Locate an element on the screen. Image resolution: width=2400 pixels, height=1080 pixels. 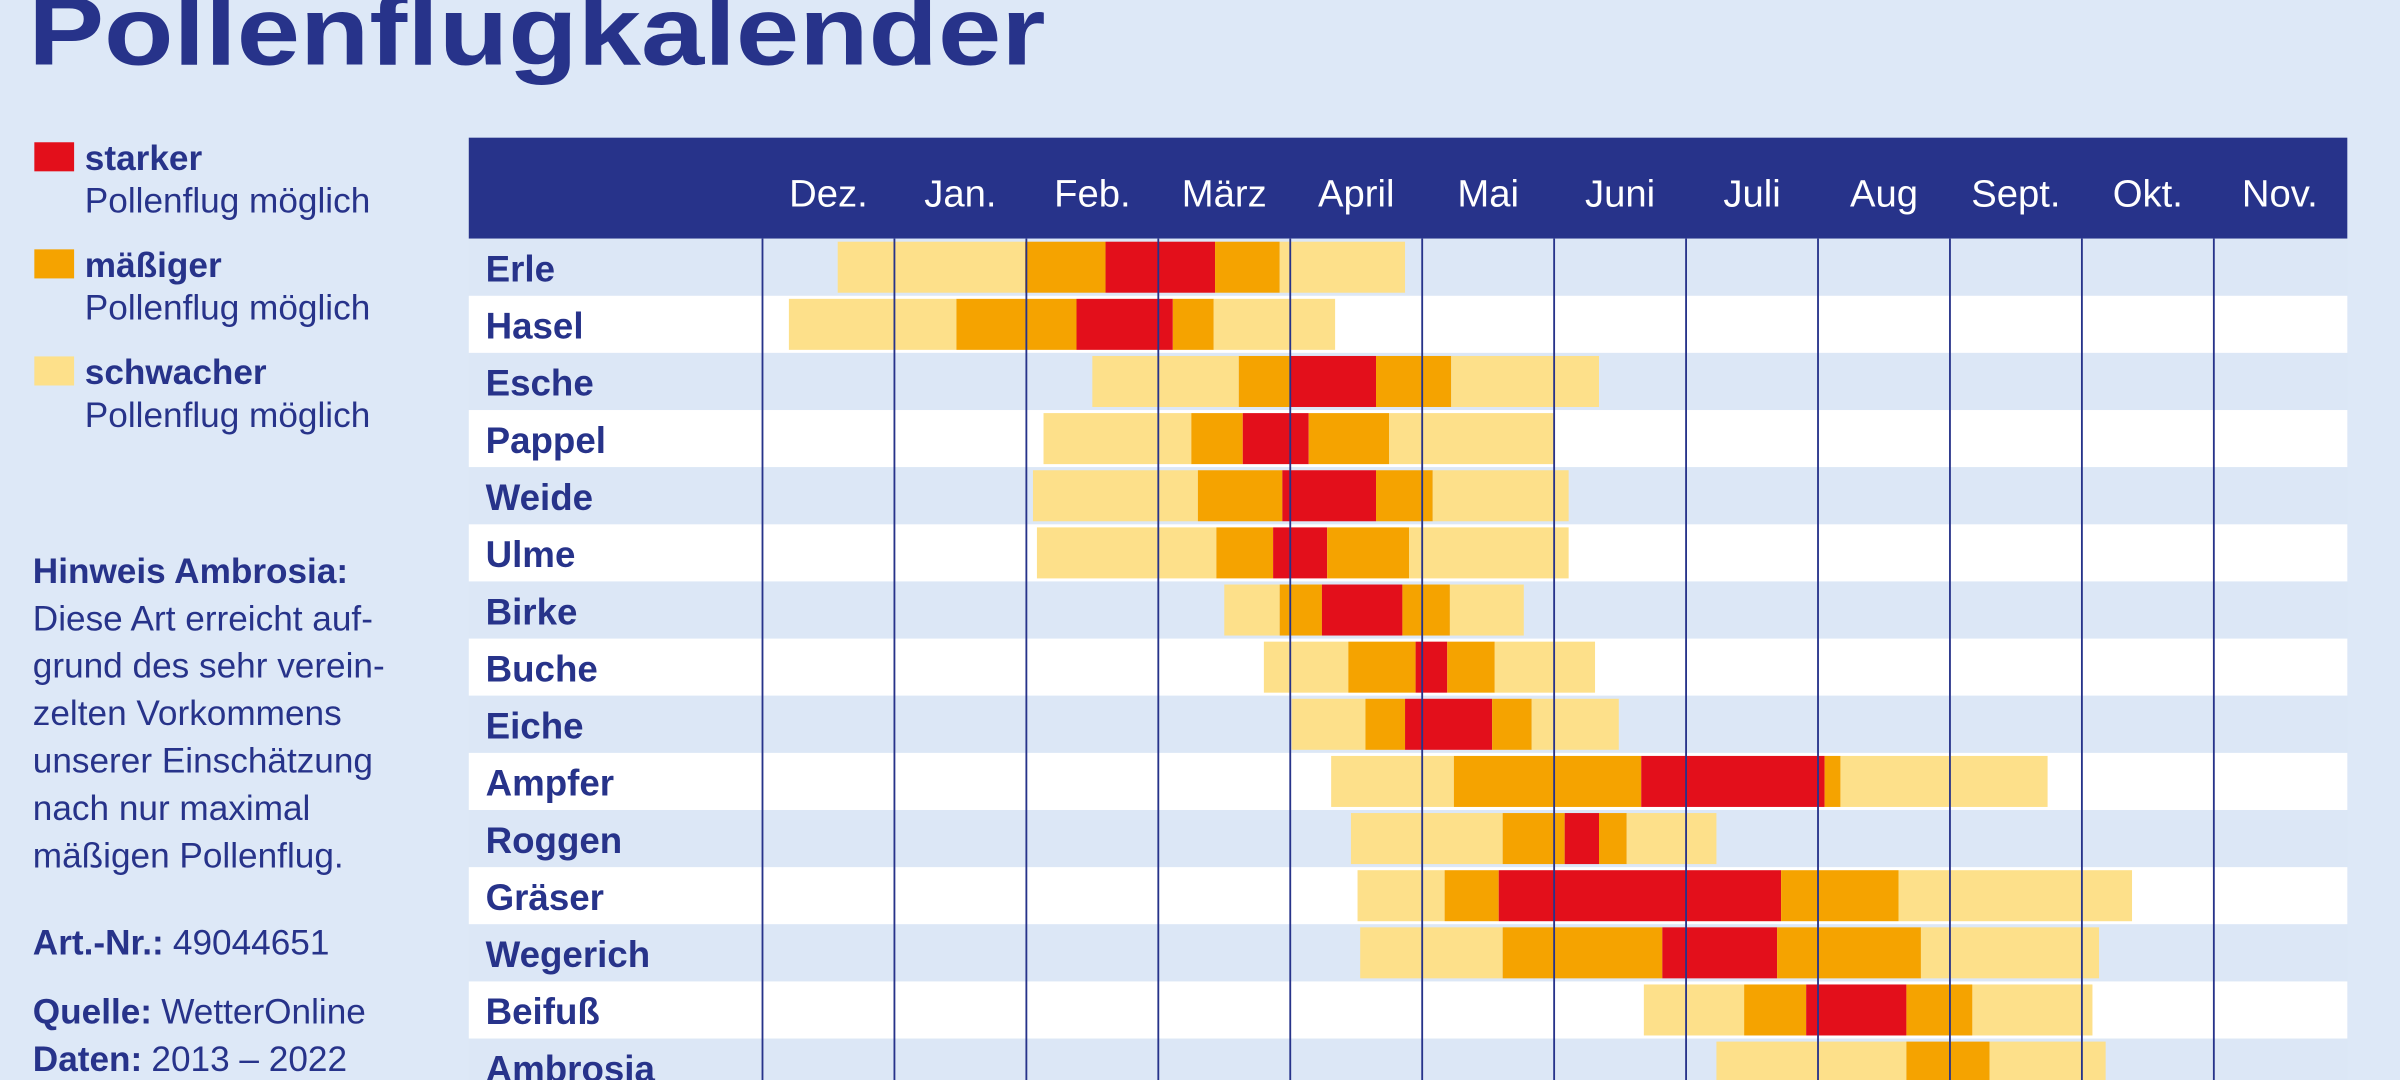
note-line: nach nur maximal is located at coordinates (172, 808).